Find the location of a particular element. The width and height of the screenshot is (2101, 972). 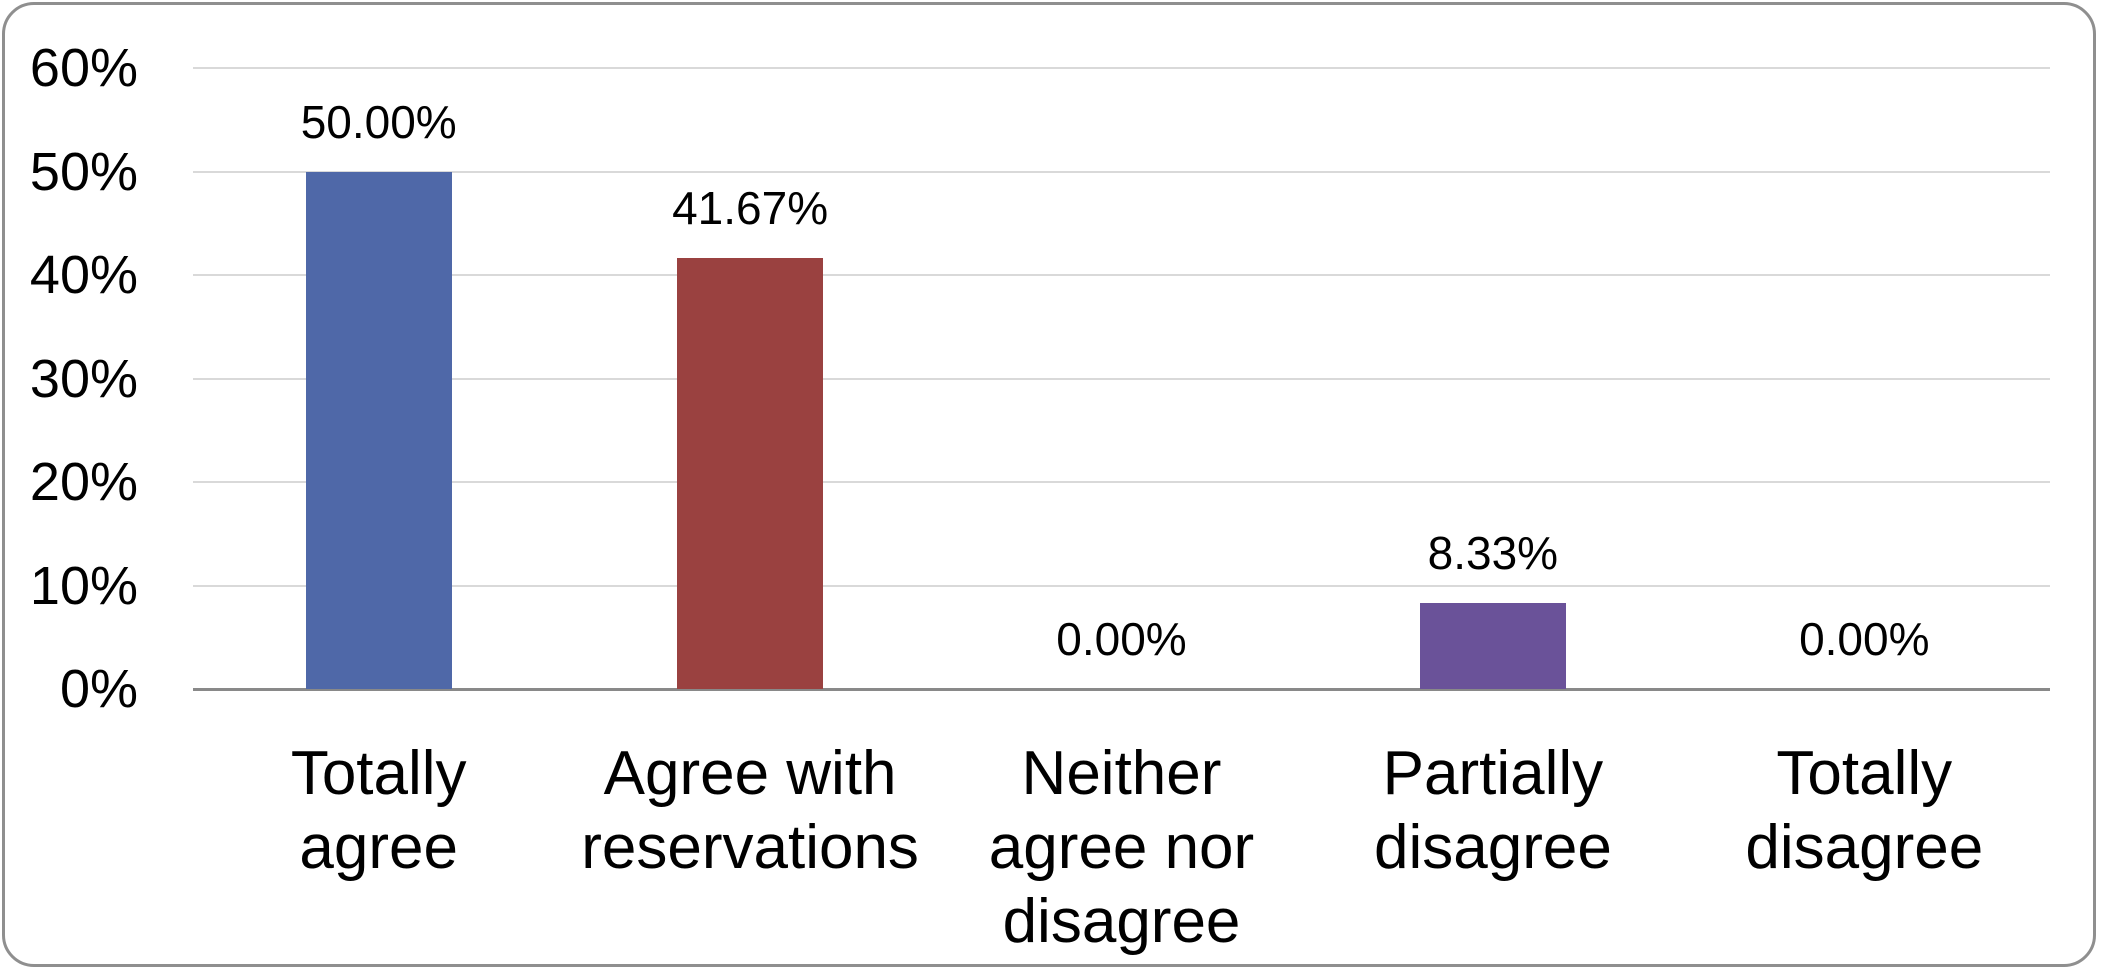

gridline-60pct is located at coordinates (1121, 68).